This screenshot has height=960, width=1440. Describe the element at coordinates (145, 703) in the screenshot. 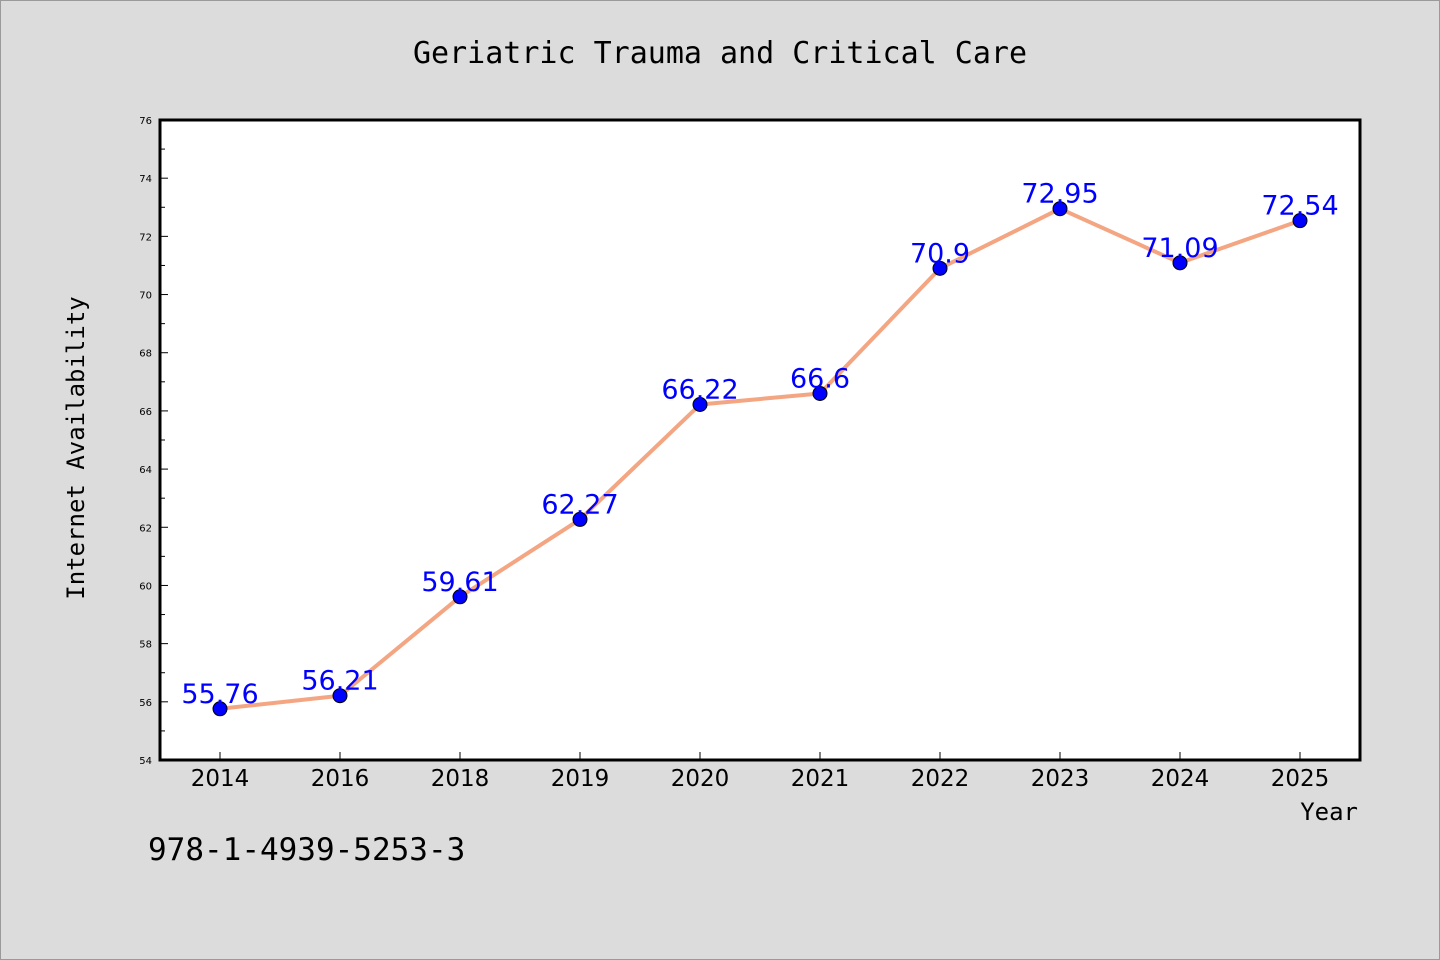

I see `y-tick-label: 56` at that location.